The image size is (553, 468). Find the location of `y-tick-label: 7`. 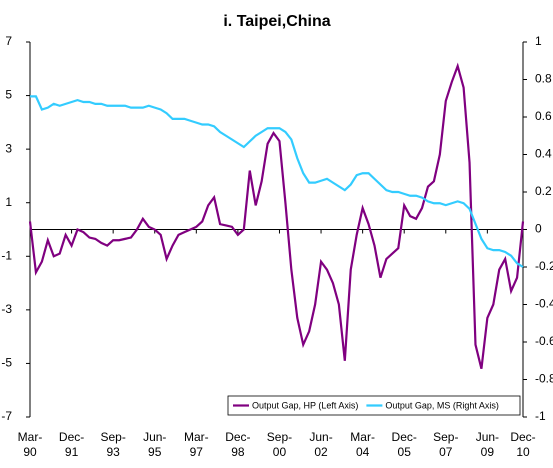

y-tick-label: 7 is located at coordinates (8, 41).